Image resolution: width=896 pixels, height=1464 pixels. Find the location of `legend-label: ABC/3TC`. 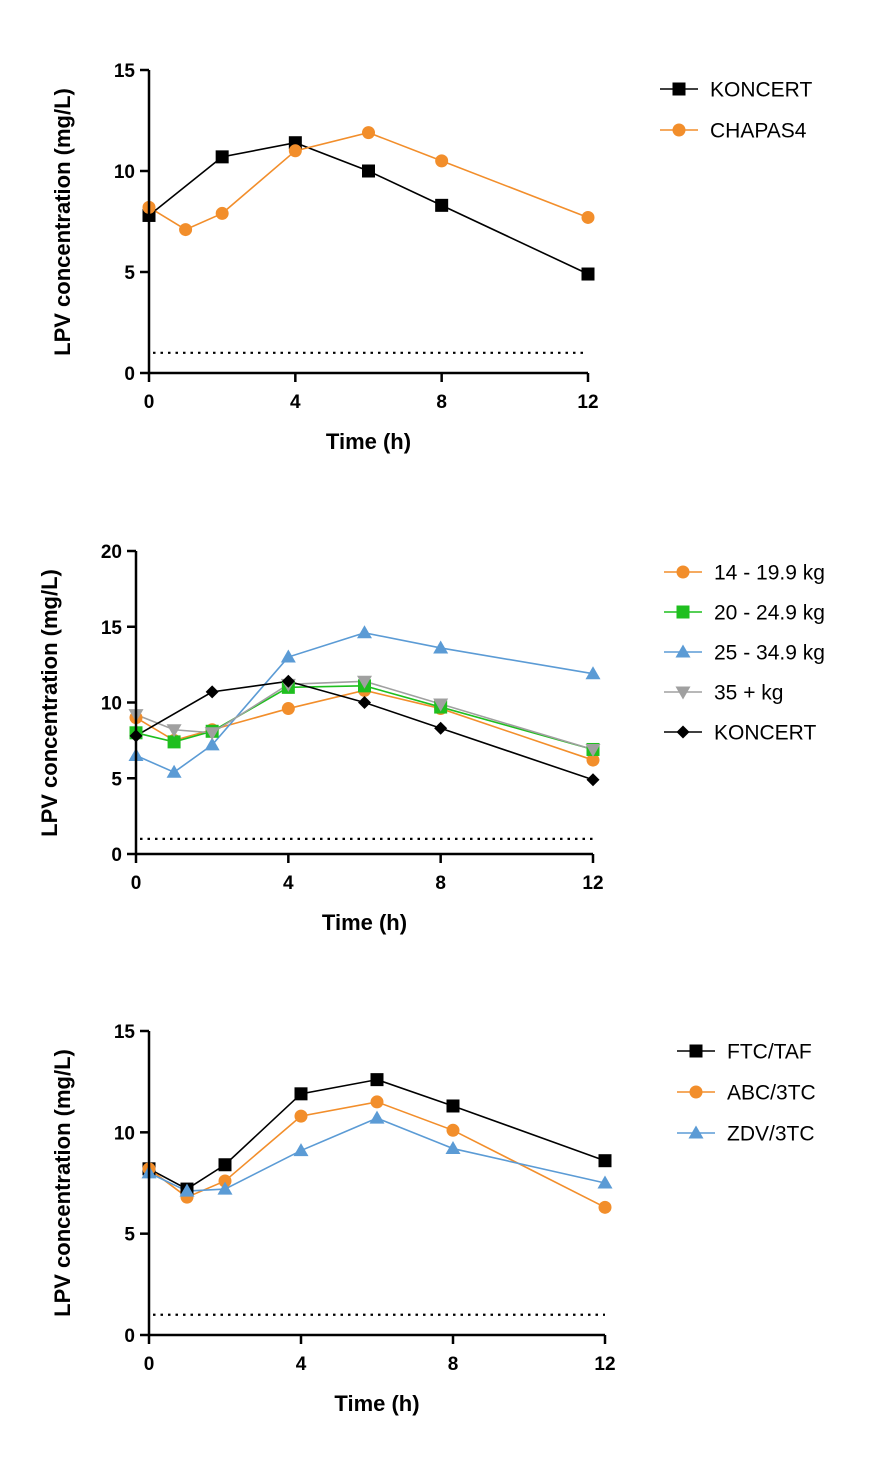

legend-label: ABC/3TC is located at coordinates (771, 1093).